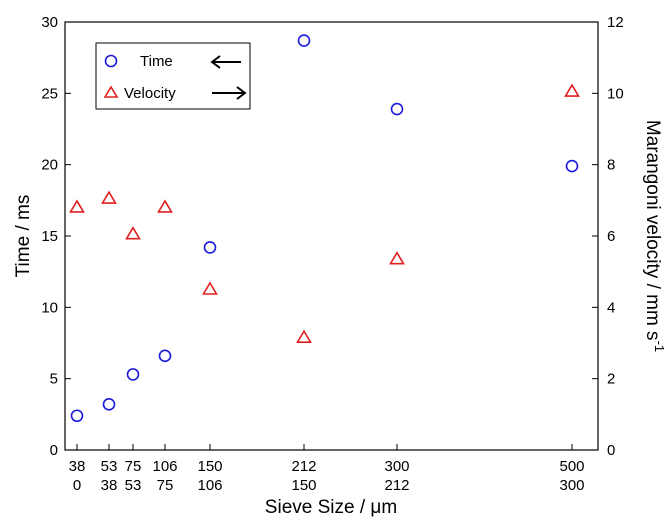  Describe the element at coordinates (49, 22) in the screenshot. I see `left-tick-label-6: 30` at that location.